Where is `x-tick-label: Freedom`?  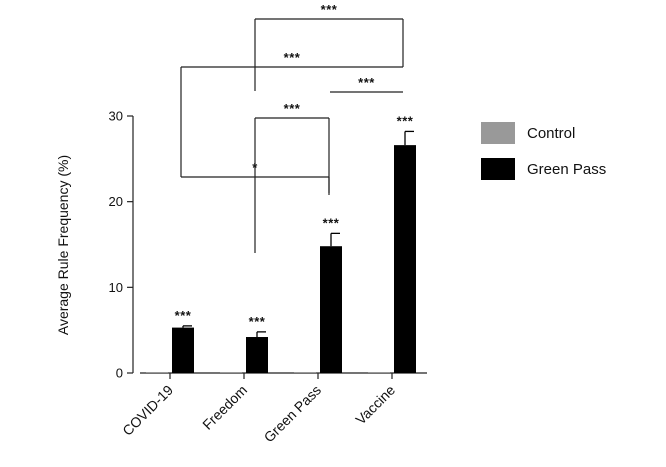 x-tick-label: Freedom is located at coordinates (224, 407).